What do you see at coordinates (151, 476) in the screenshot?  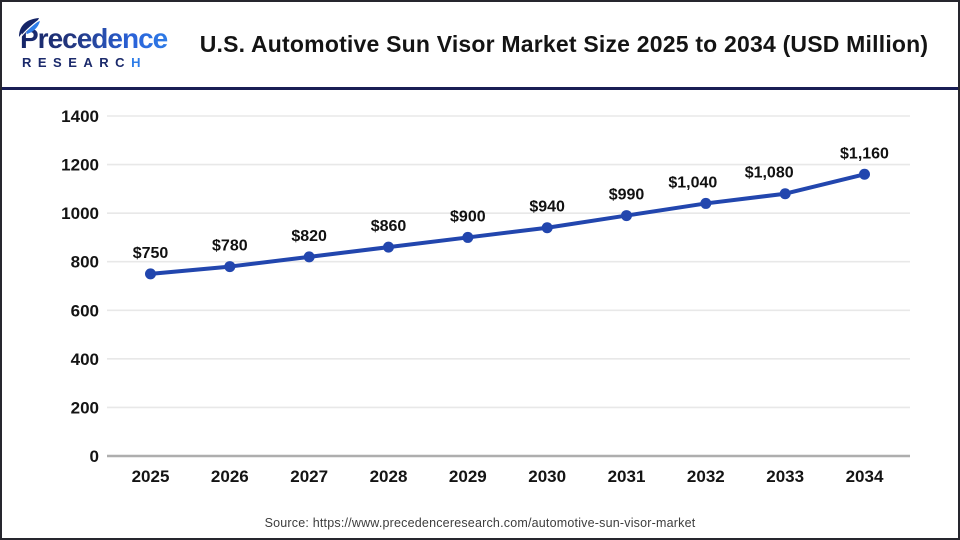 I see `x-tick-label: 2025` at bounding box center [151, 476].